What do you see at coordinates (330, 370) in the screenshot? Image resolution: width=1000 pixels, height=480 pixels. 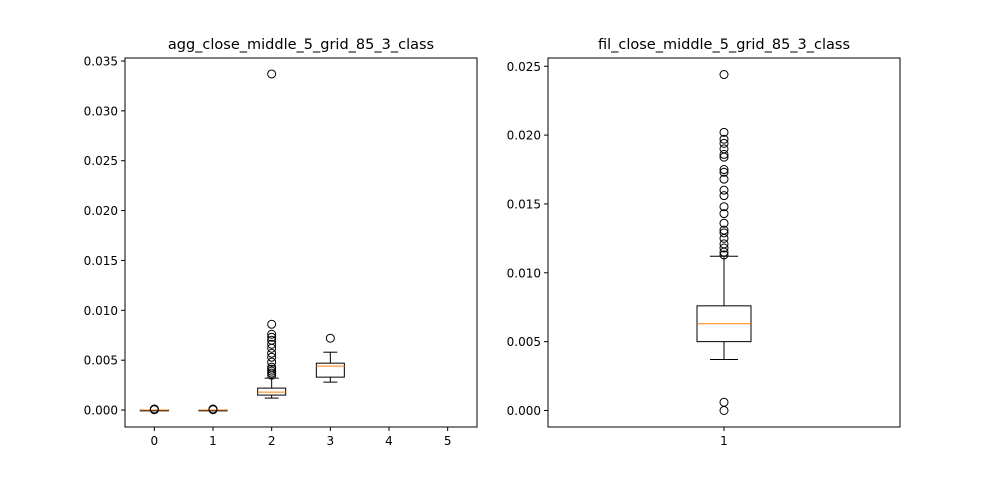 I see `box-iqr` at bounding box center [330, 370].